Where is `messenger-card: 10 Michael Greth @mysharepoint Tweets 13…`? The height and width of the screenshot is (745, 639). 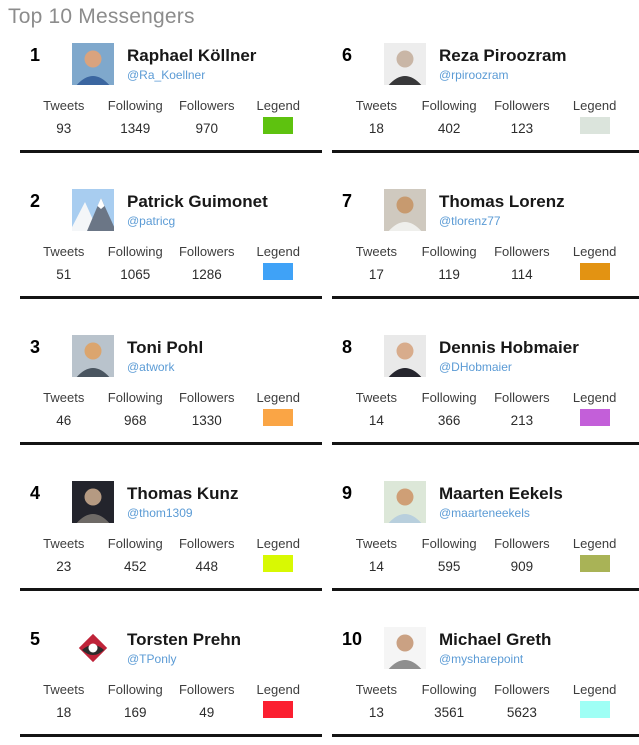
messenger-card: 10 Michael Greth @mysharepoint Tweets 13… is located at coordinates (485, 664).